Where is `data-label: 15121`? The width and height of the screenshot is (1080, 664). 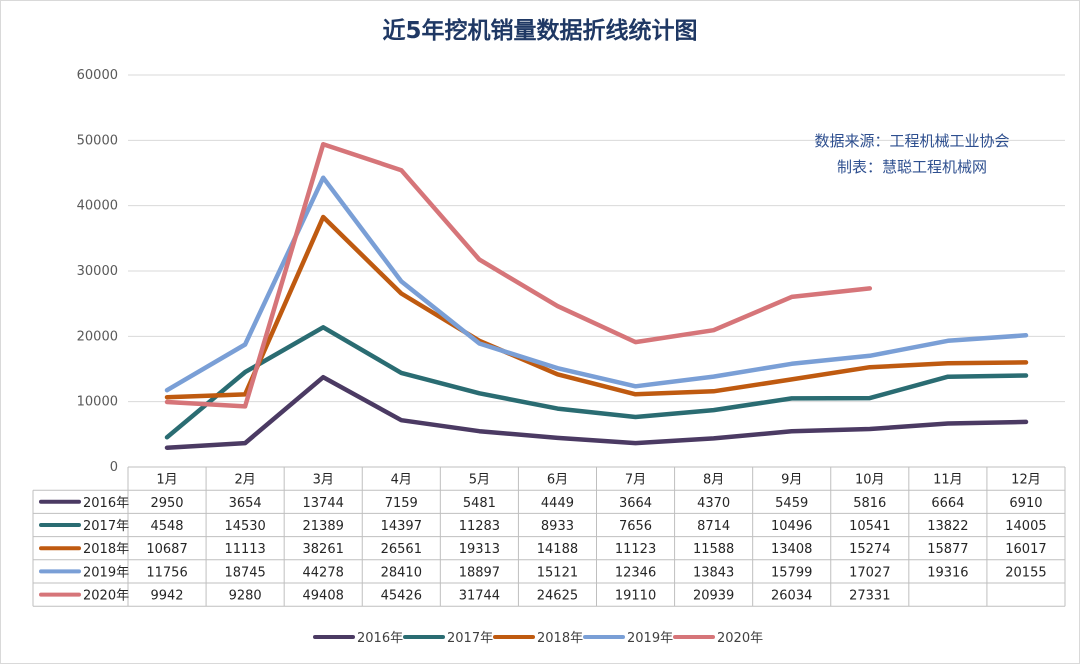
data-label: 15121 is located at coordinates (557, 572).